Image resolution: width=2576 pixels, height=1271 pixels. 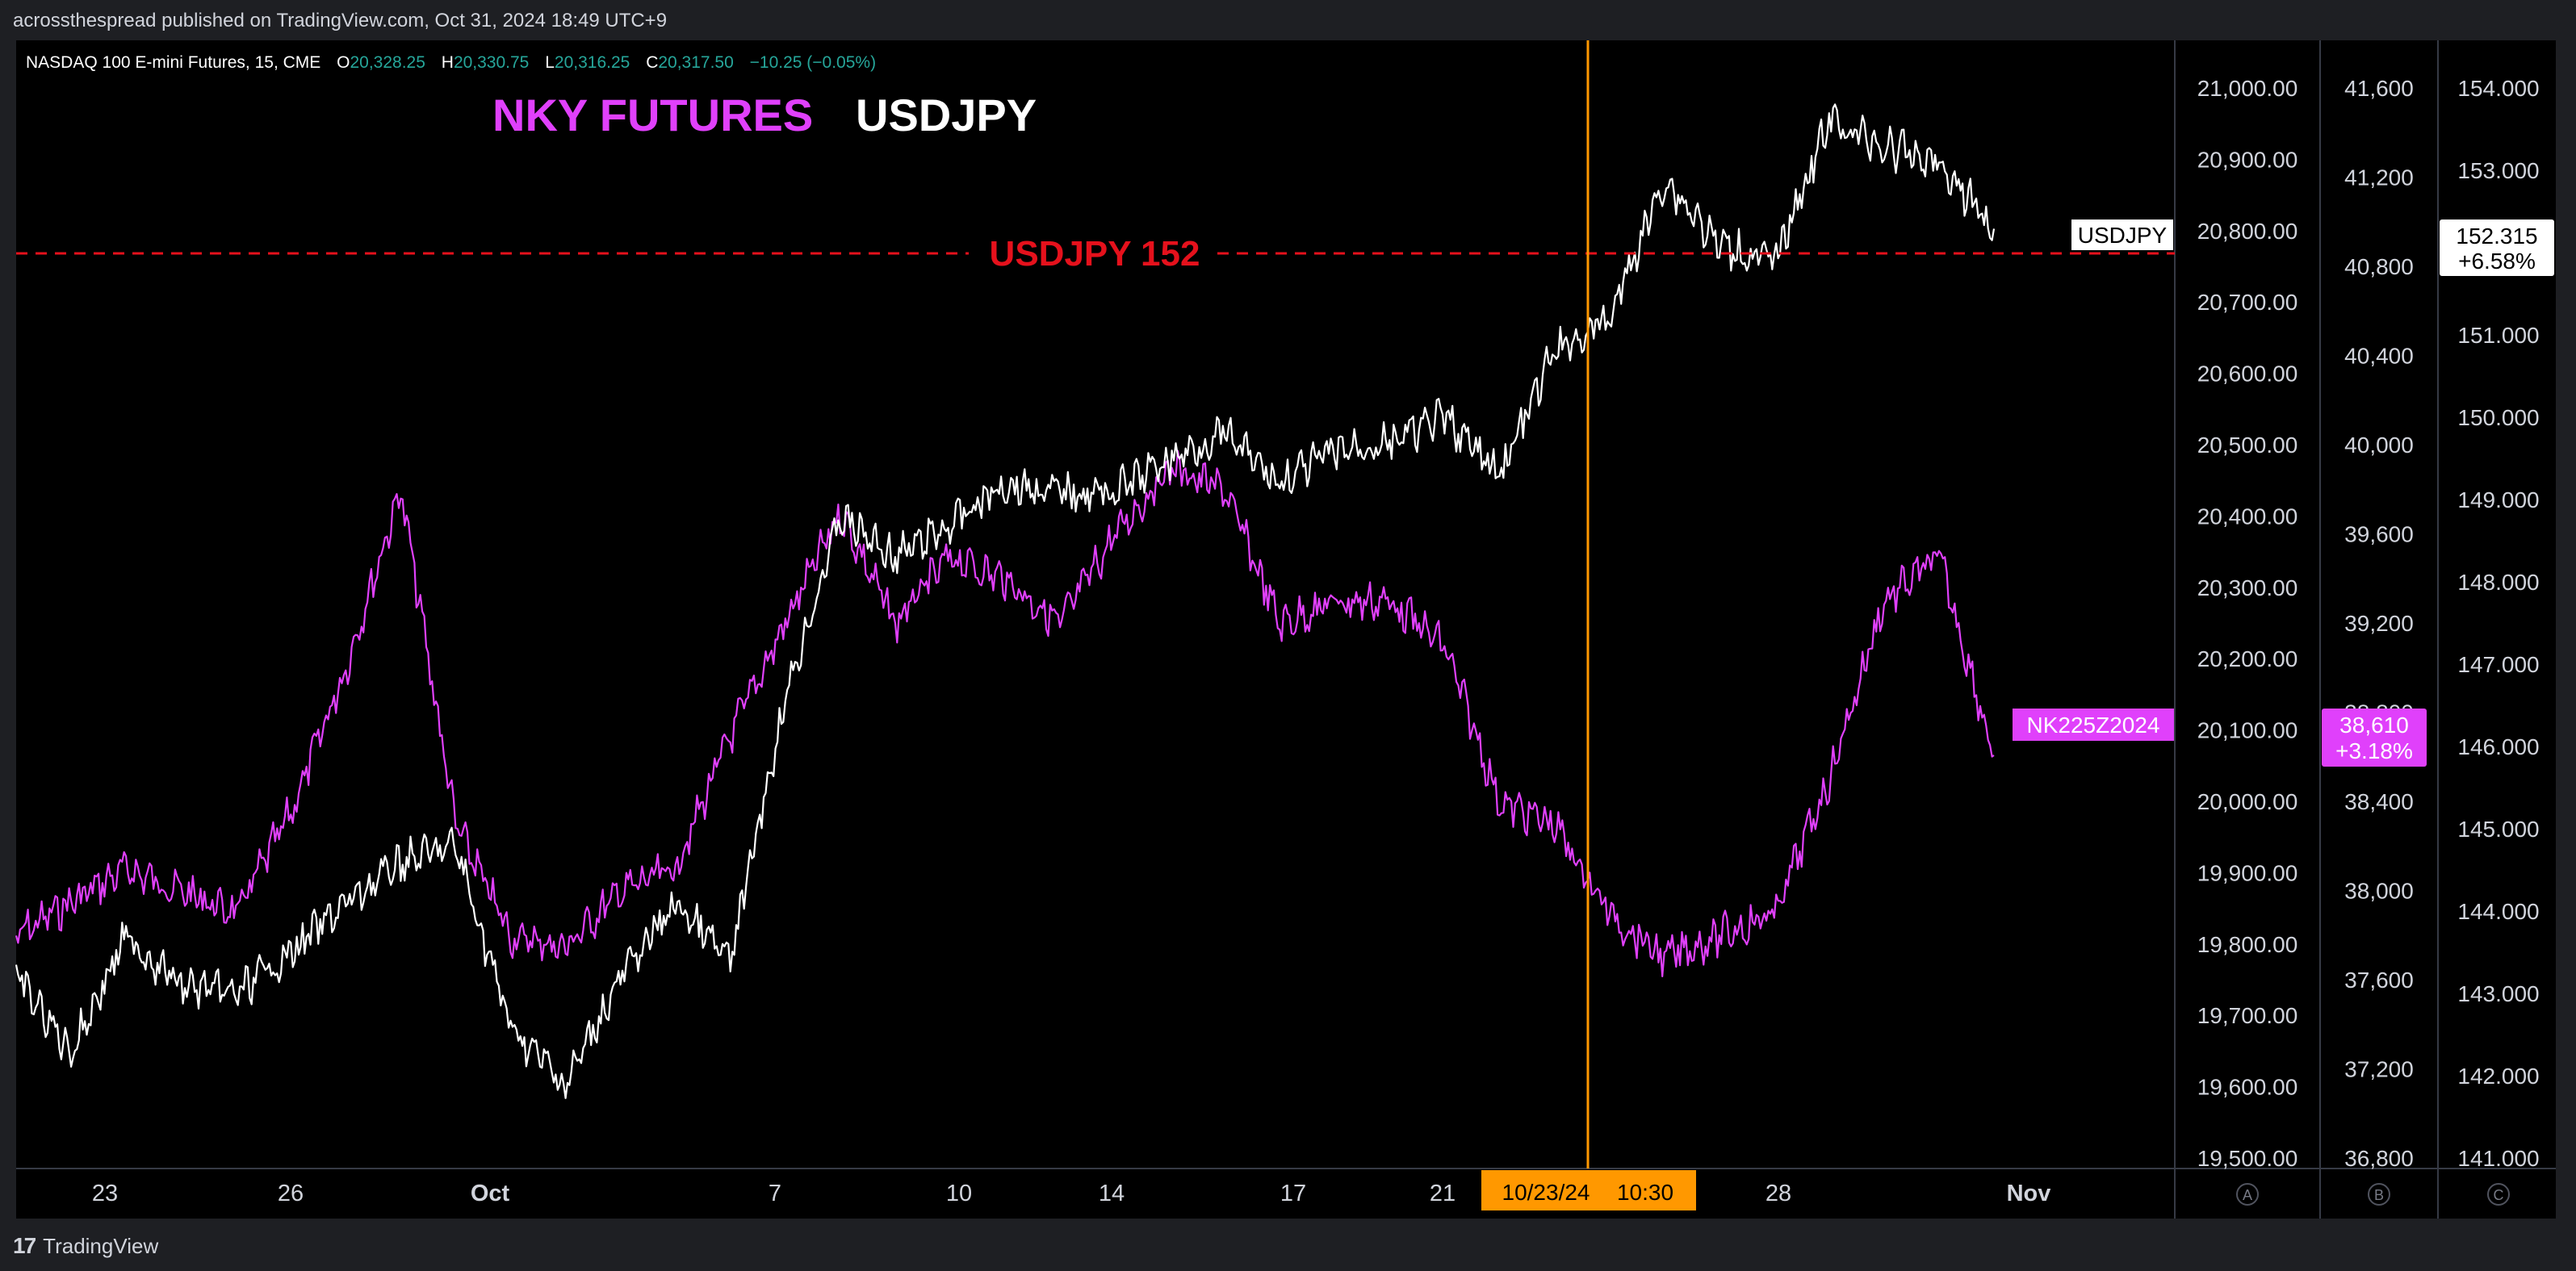 What do you see at coordinates (291, 1193) in the screenshot?
I see `x-tick-26: 26` at bounding box center [291, 1193].